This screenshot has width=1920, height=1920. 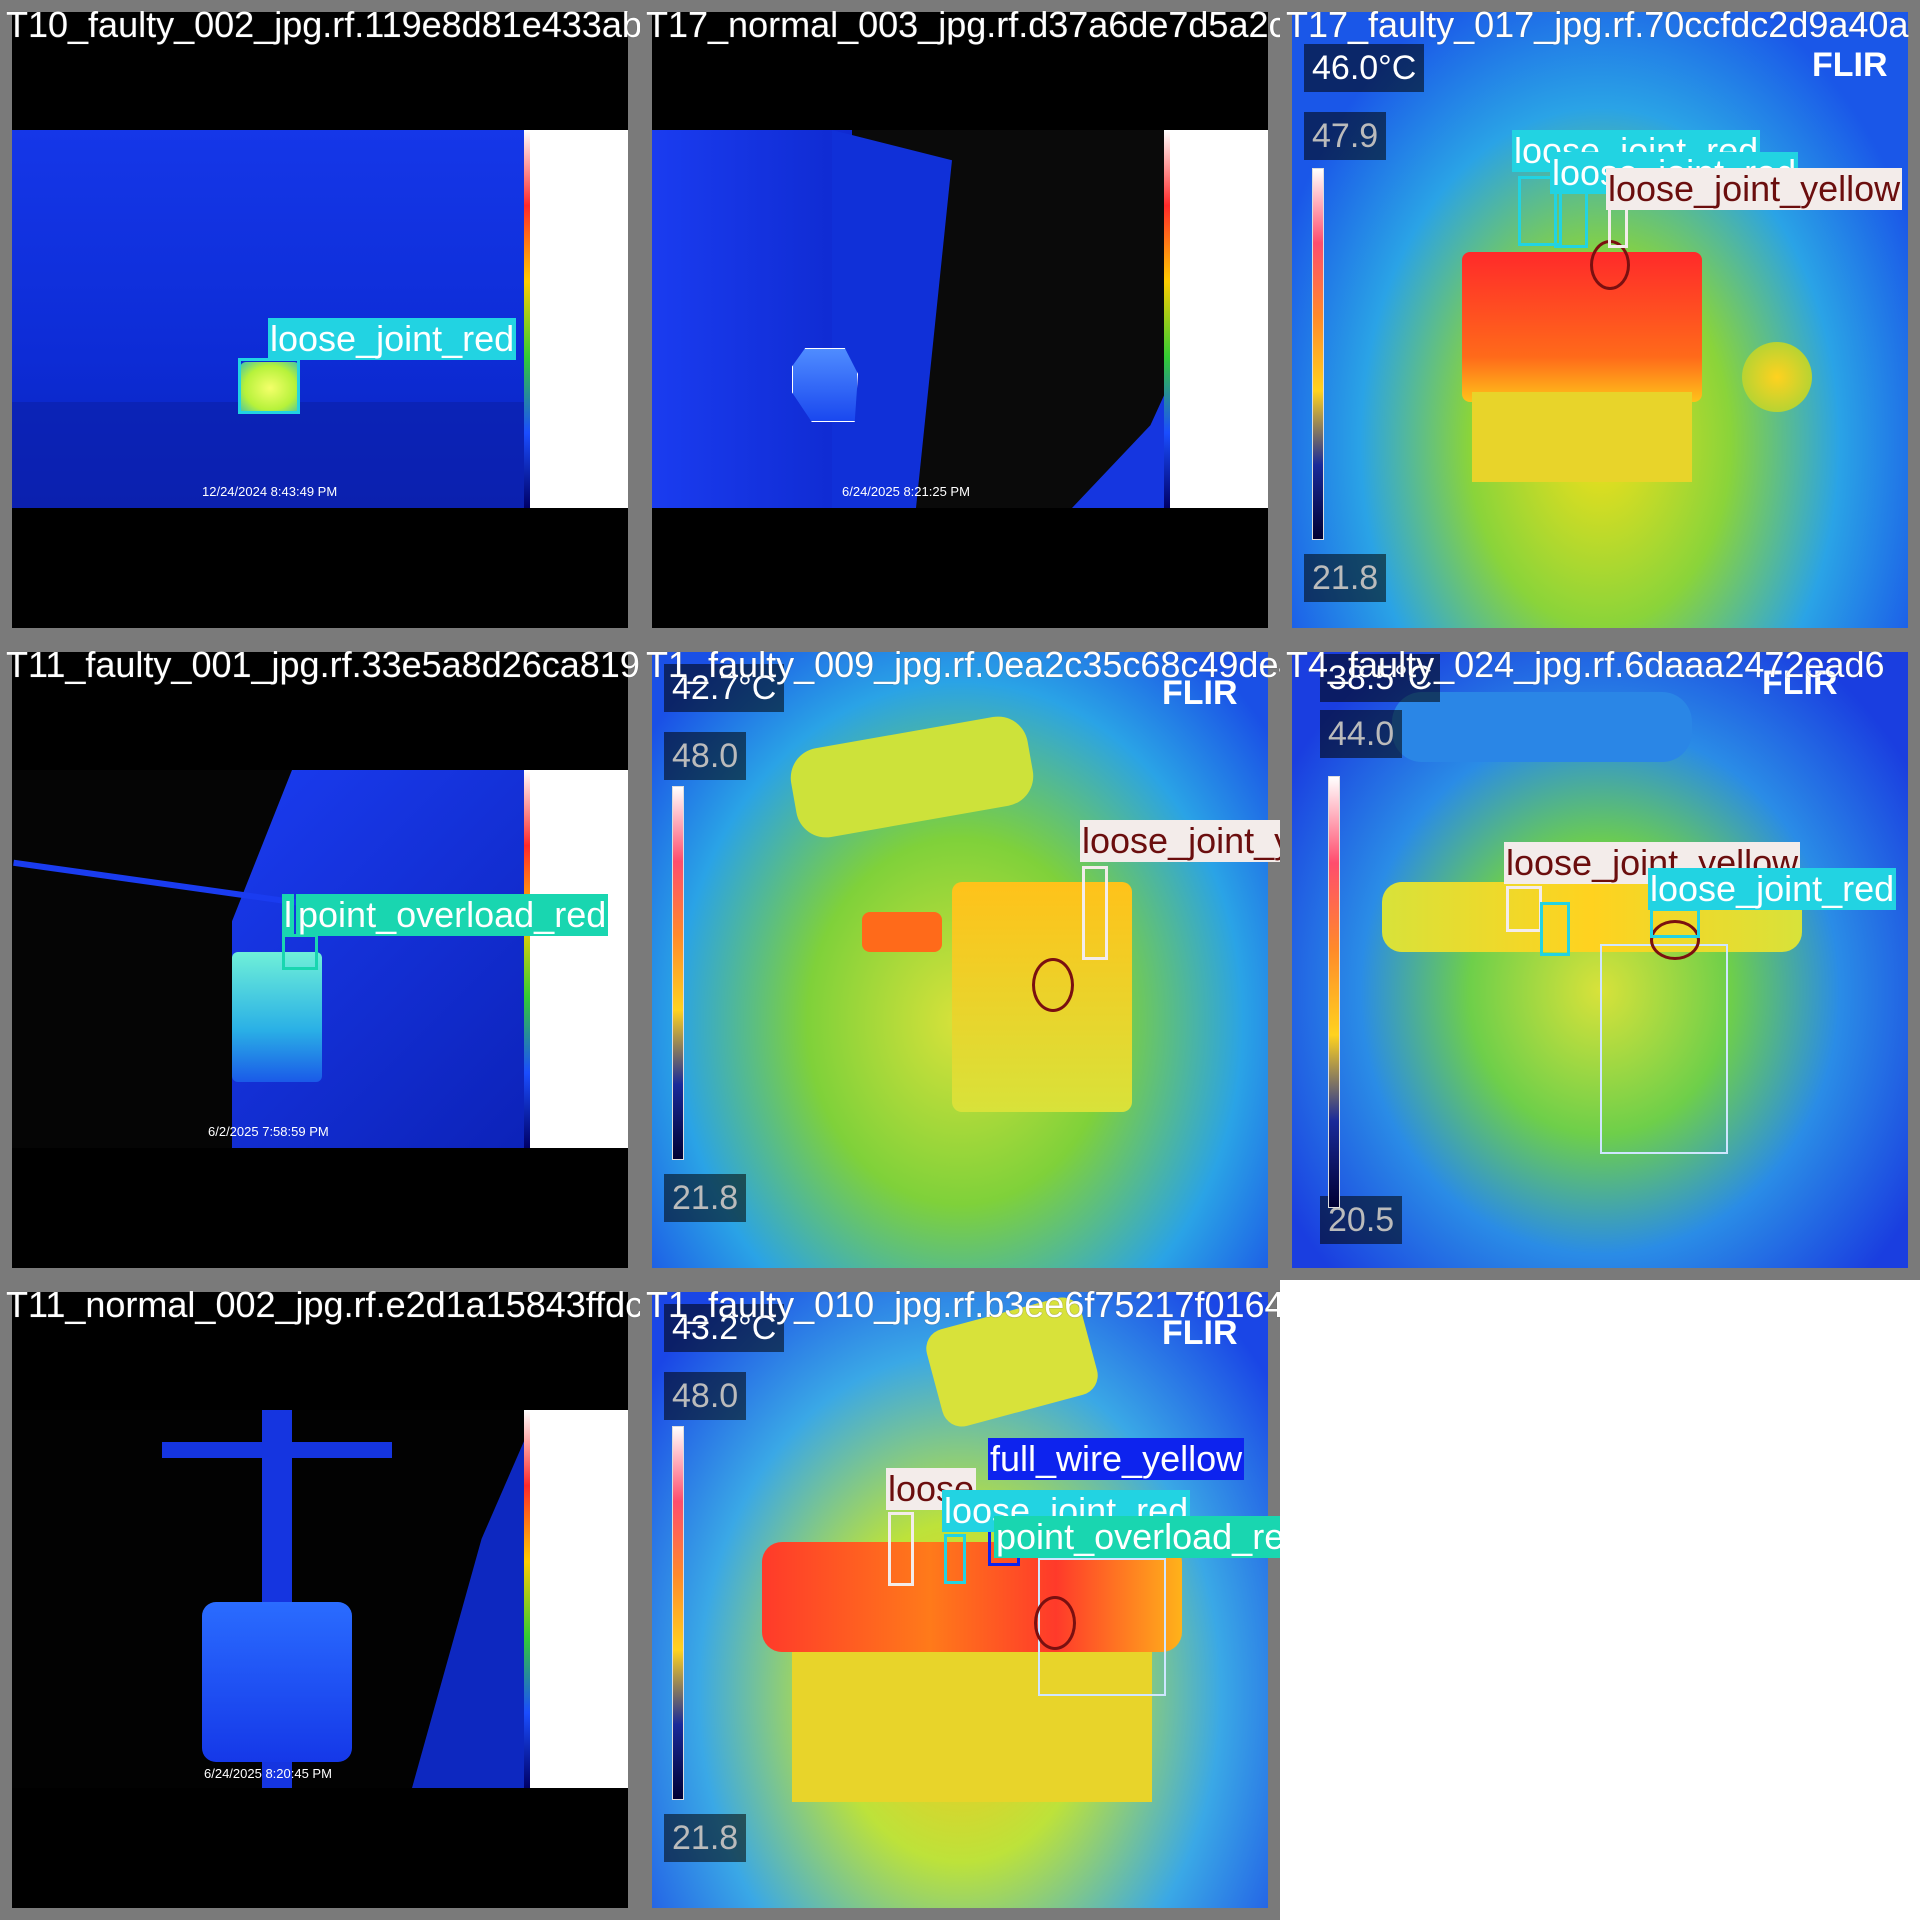 What do you see at coordinates (724, 688) in the screenshot?
I see `spot-temperature: 42.7°C` at bounding box center [724, 688].